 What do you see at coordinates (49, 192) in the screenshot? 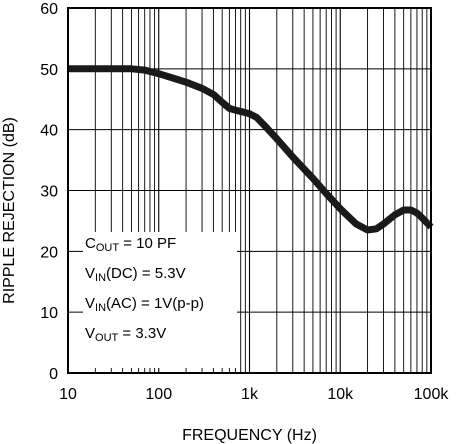
I see `y-tick-label: 30` at bounding box center [49, 192].